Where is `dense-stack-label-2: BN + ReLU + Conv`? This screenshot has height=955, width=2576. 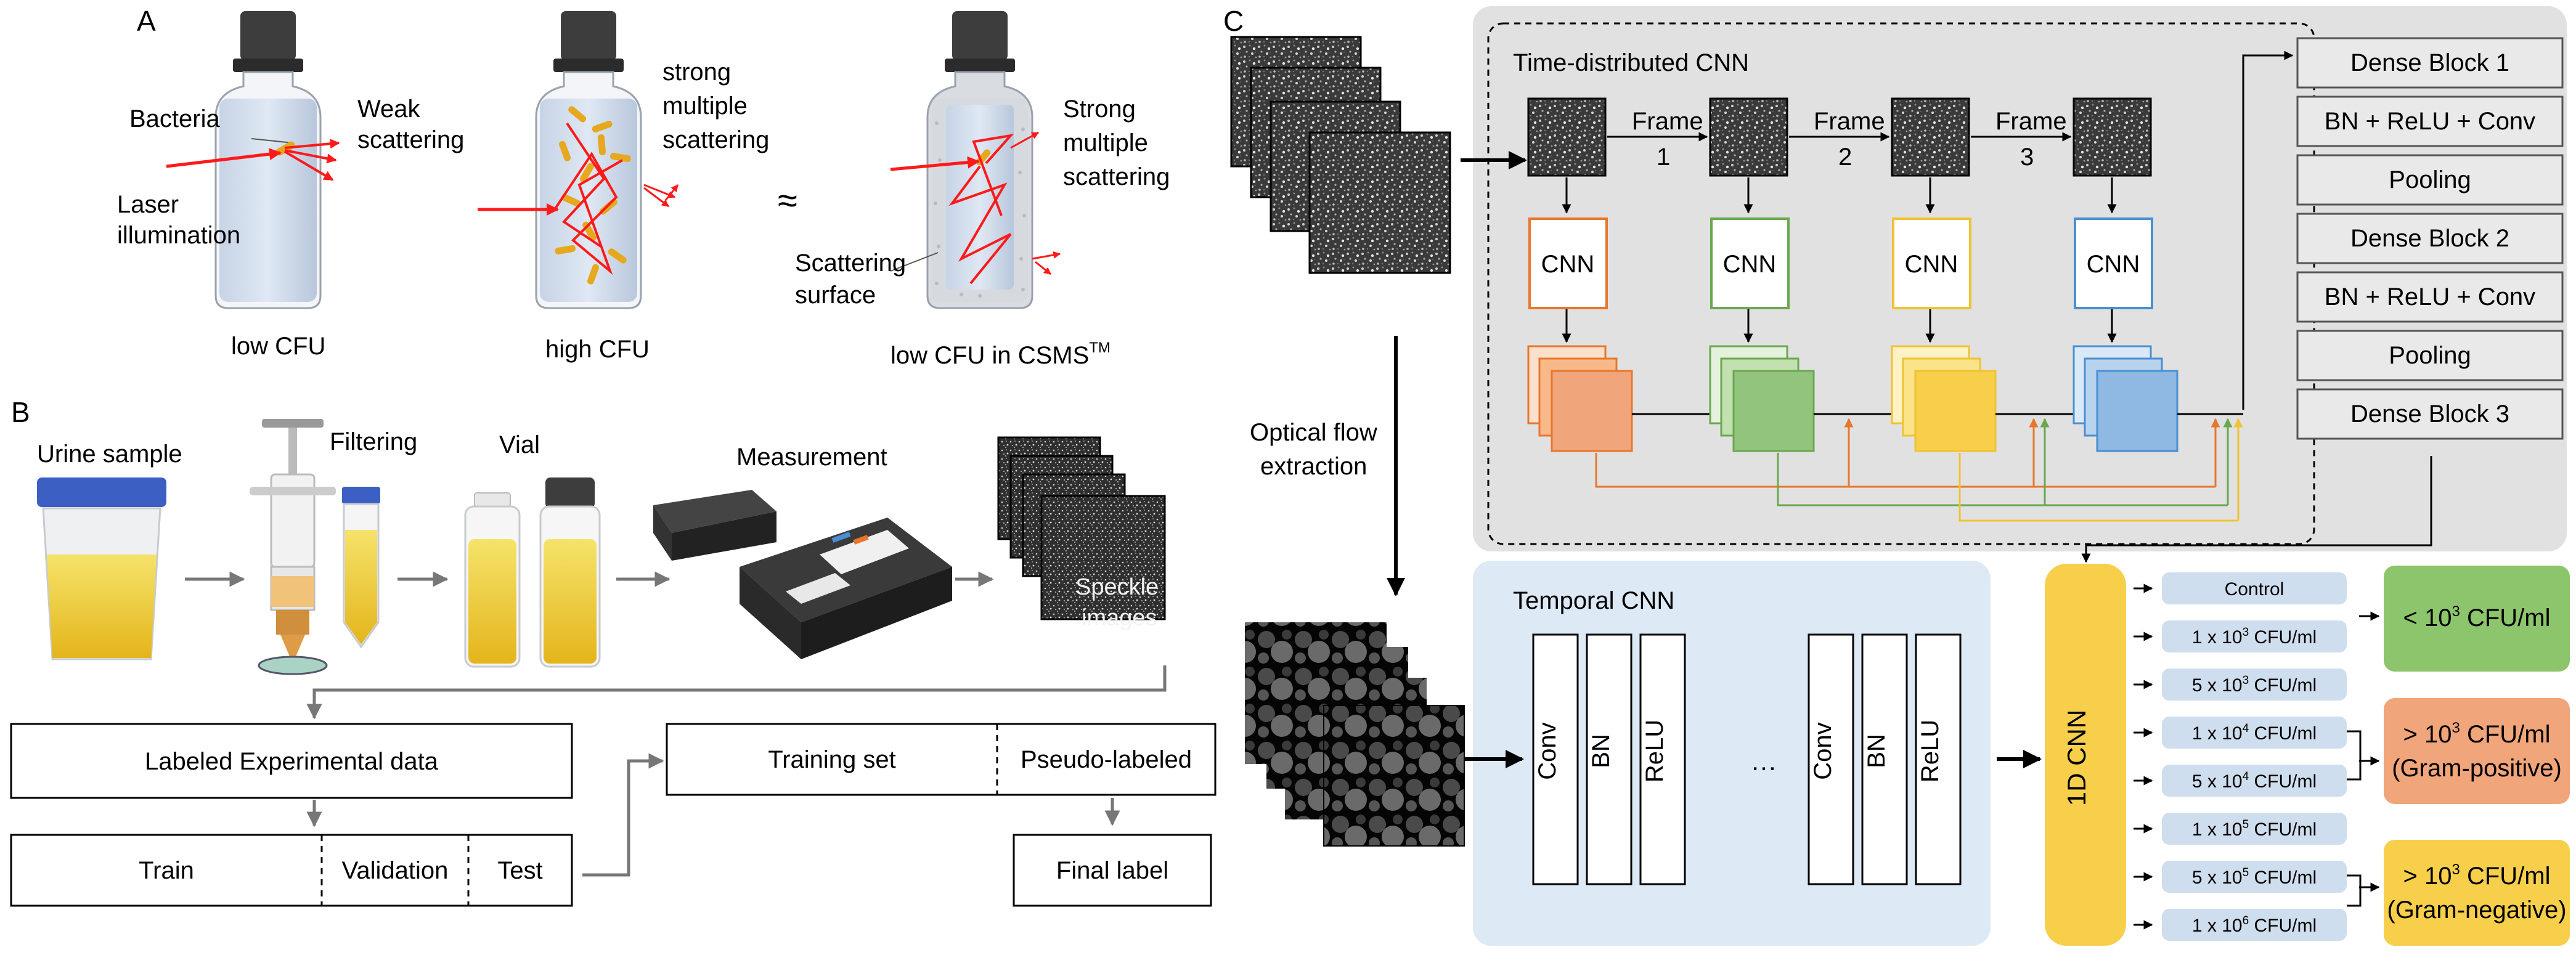 dense-stack-label-2: BN + ReLU + Conv is located at coordinates (2430, 121).